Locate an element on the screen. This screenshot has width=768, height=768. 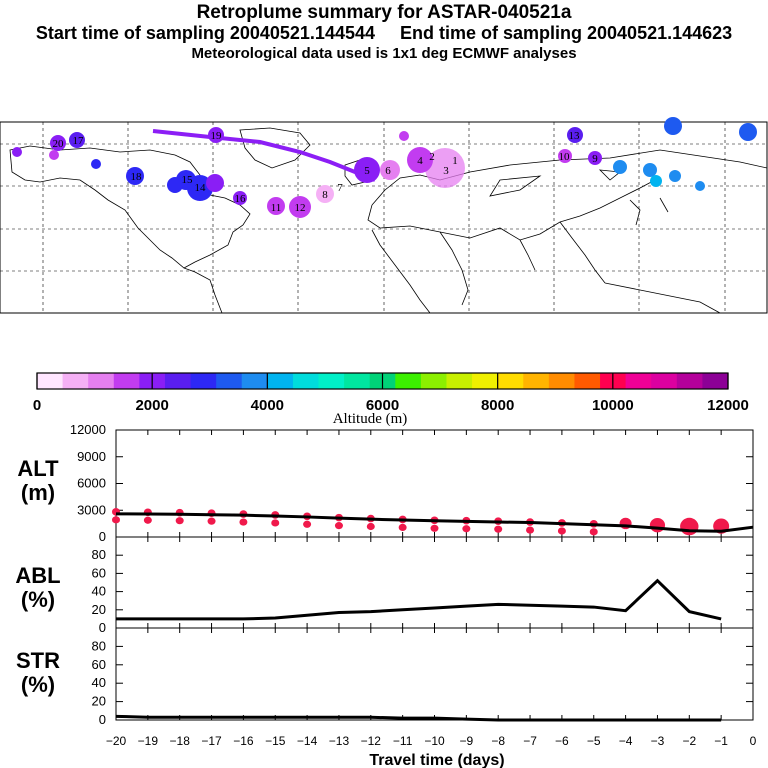
plume-day-label: 9 is located at coordinates (595, 159).